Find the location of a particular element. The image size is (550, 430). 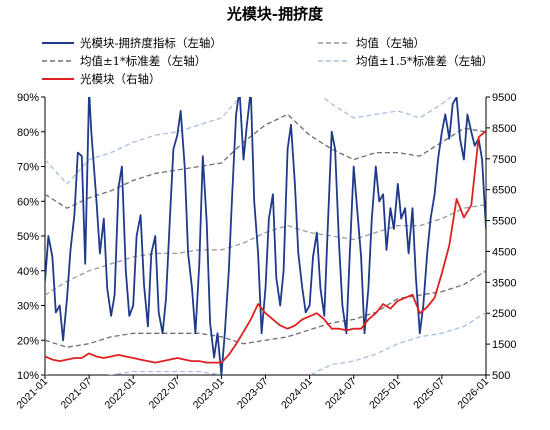

right-tick-label: 1500 is located at coordinates (504, 345).